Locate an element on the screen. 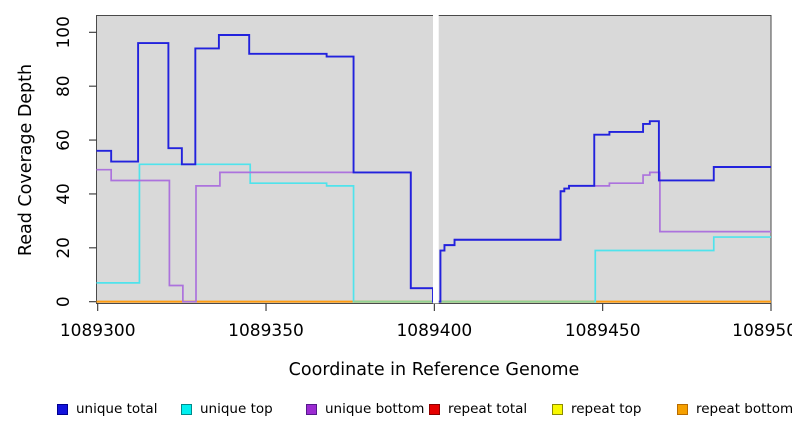  legend-label: unique bottom is located at coordinates (375, 409).